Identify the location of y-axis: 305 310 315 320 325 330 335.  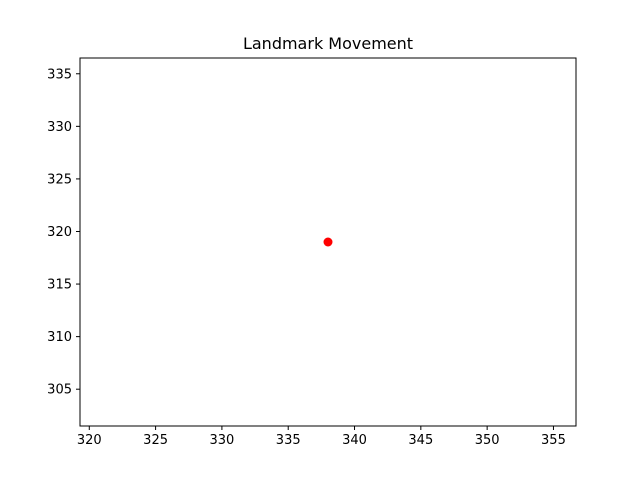
(63, 232).